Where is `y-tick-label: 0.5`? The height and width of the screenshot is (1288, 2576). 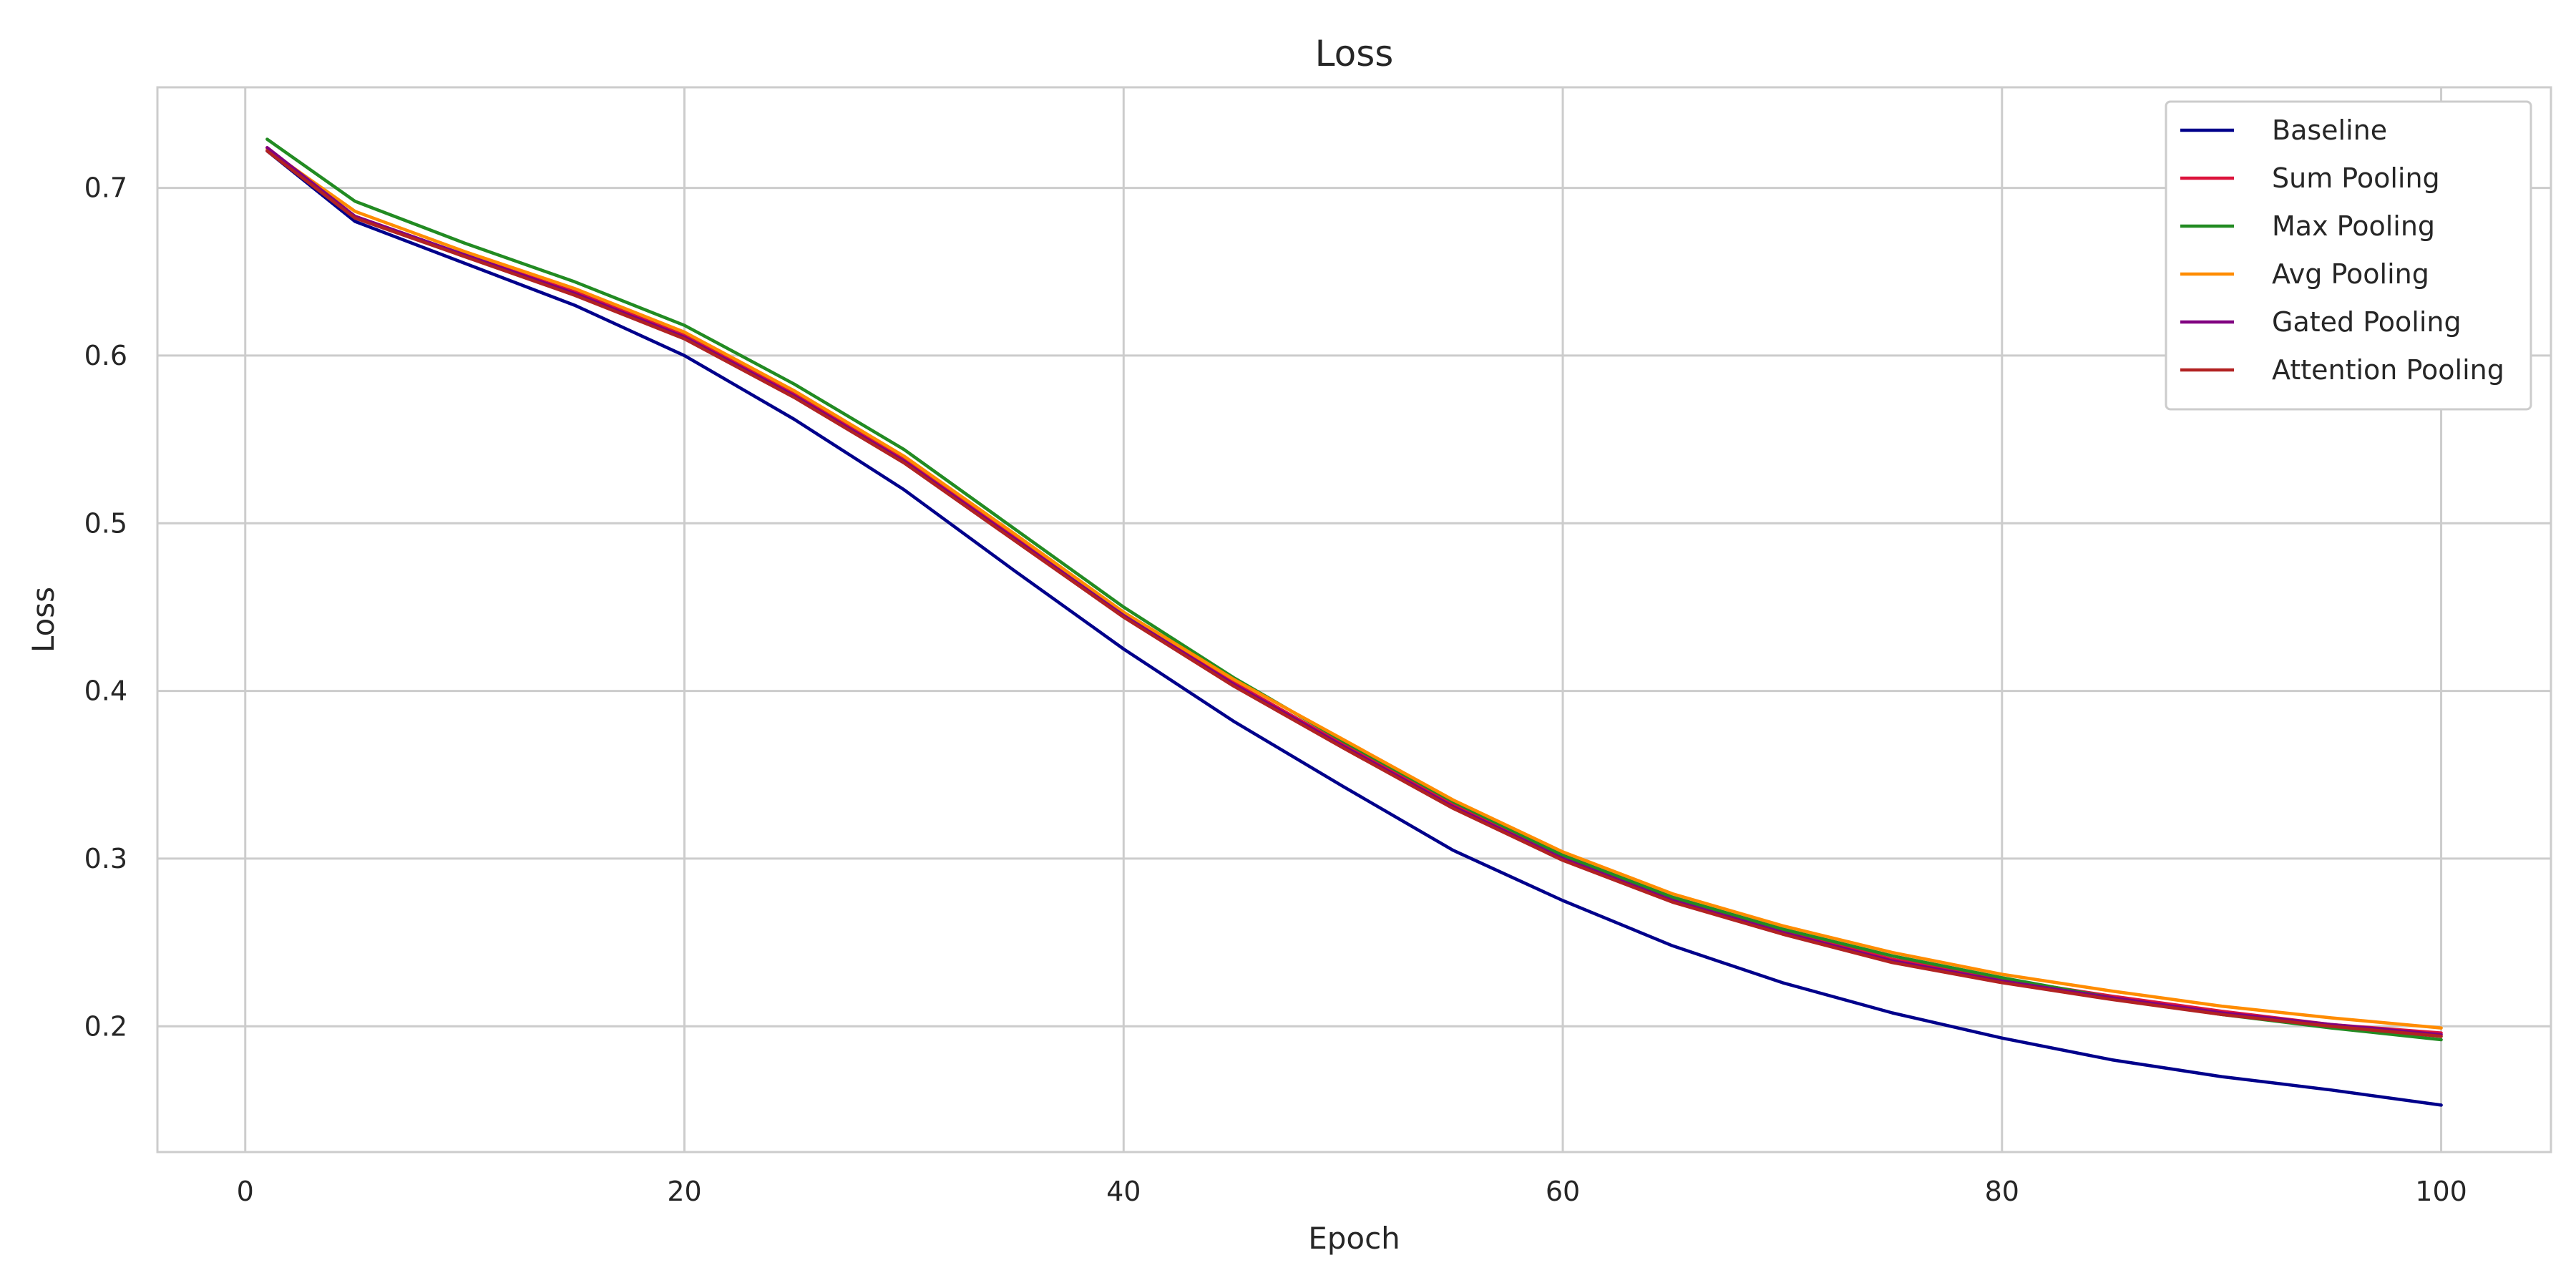
y-tick-label: 0.5 is located at coordinates (105, 523).